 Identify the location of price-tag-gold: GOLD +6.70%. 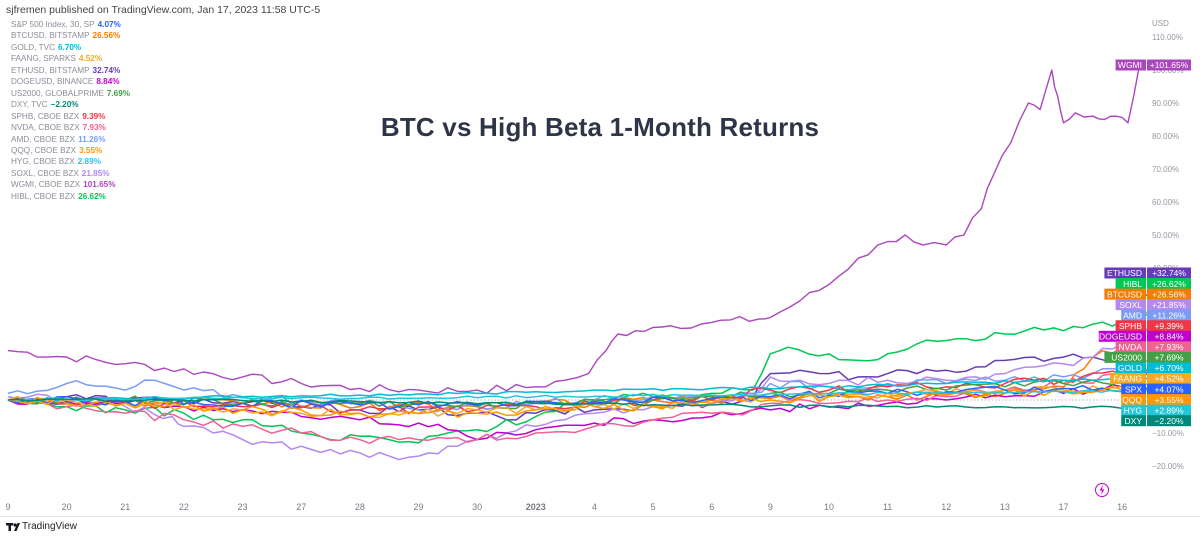
(1153, 368).